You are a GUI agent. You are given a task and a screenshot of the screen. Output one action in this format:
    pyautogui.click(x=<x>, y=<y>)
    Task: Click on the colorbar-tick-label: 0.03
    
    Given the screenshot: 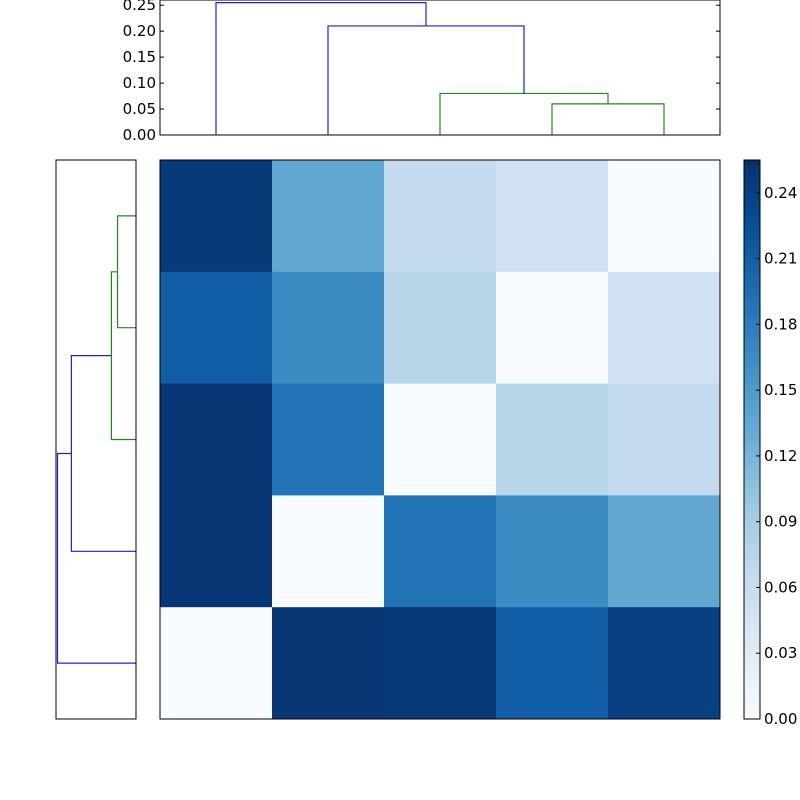 What is the action you would take?
    pyautogui.click(x=780, y=653)
    